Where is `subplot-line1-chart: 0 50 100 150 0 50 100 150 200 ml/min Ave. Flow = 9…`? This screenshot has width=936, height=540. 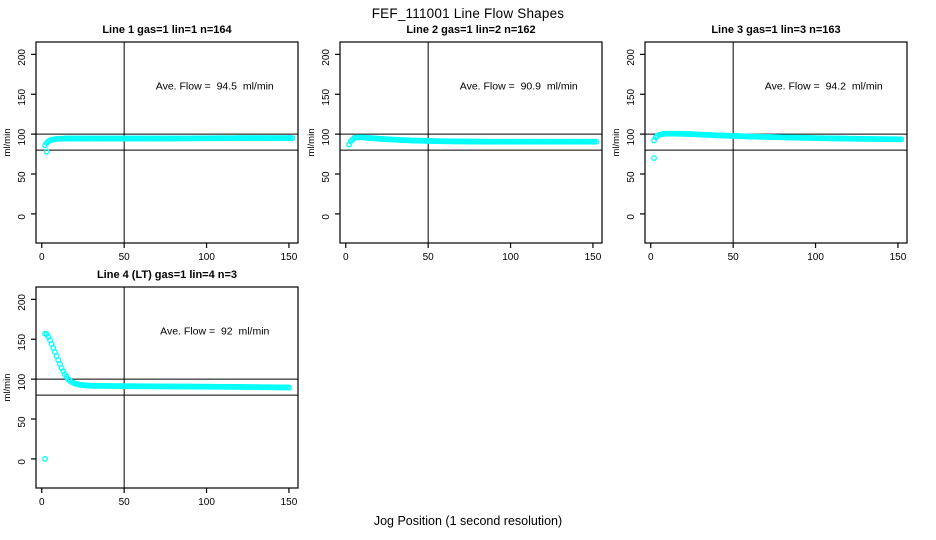
subplot-line1-chart: 0 50 100 150 0 50 100 150 200 ml/min Ave. Flow = 9… is located at coordinates (150, 152).